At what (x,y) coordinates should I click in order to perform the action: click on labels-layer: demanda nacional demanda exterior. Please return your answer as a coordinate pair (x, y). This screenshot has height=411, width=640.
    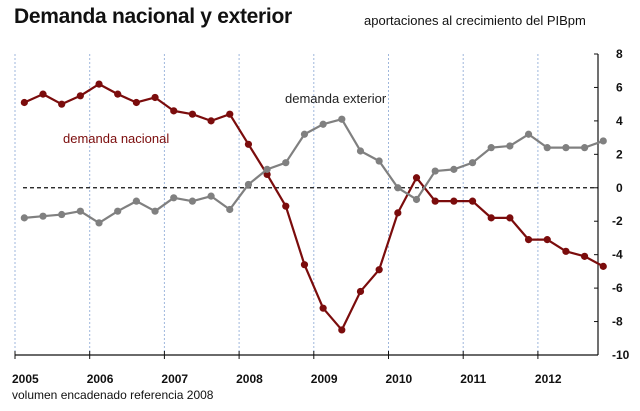
    Looking at the image, I should click on (225, 118).